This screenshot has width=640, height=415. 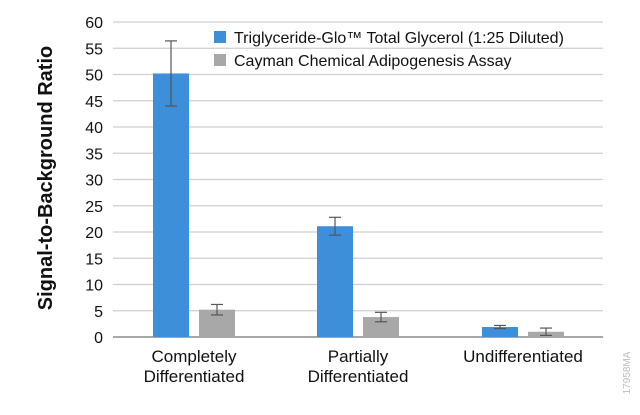 I want to click on y-tick-label: 5, so click(x=98, y=312).